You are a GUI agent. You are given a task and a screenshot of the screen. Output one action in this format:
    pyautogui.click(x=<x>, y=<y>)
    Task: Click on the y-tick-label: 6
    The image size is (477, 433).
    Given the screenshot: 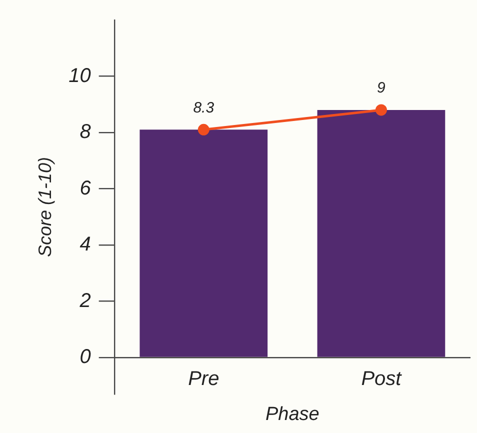 What is the action you would take?
    pyautogui.click(x=86, y=188)
    